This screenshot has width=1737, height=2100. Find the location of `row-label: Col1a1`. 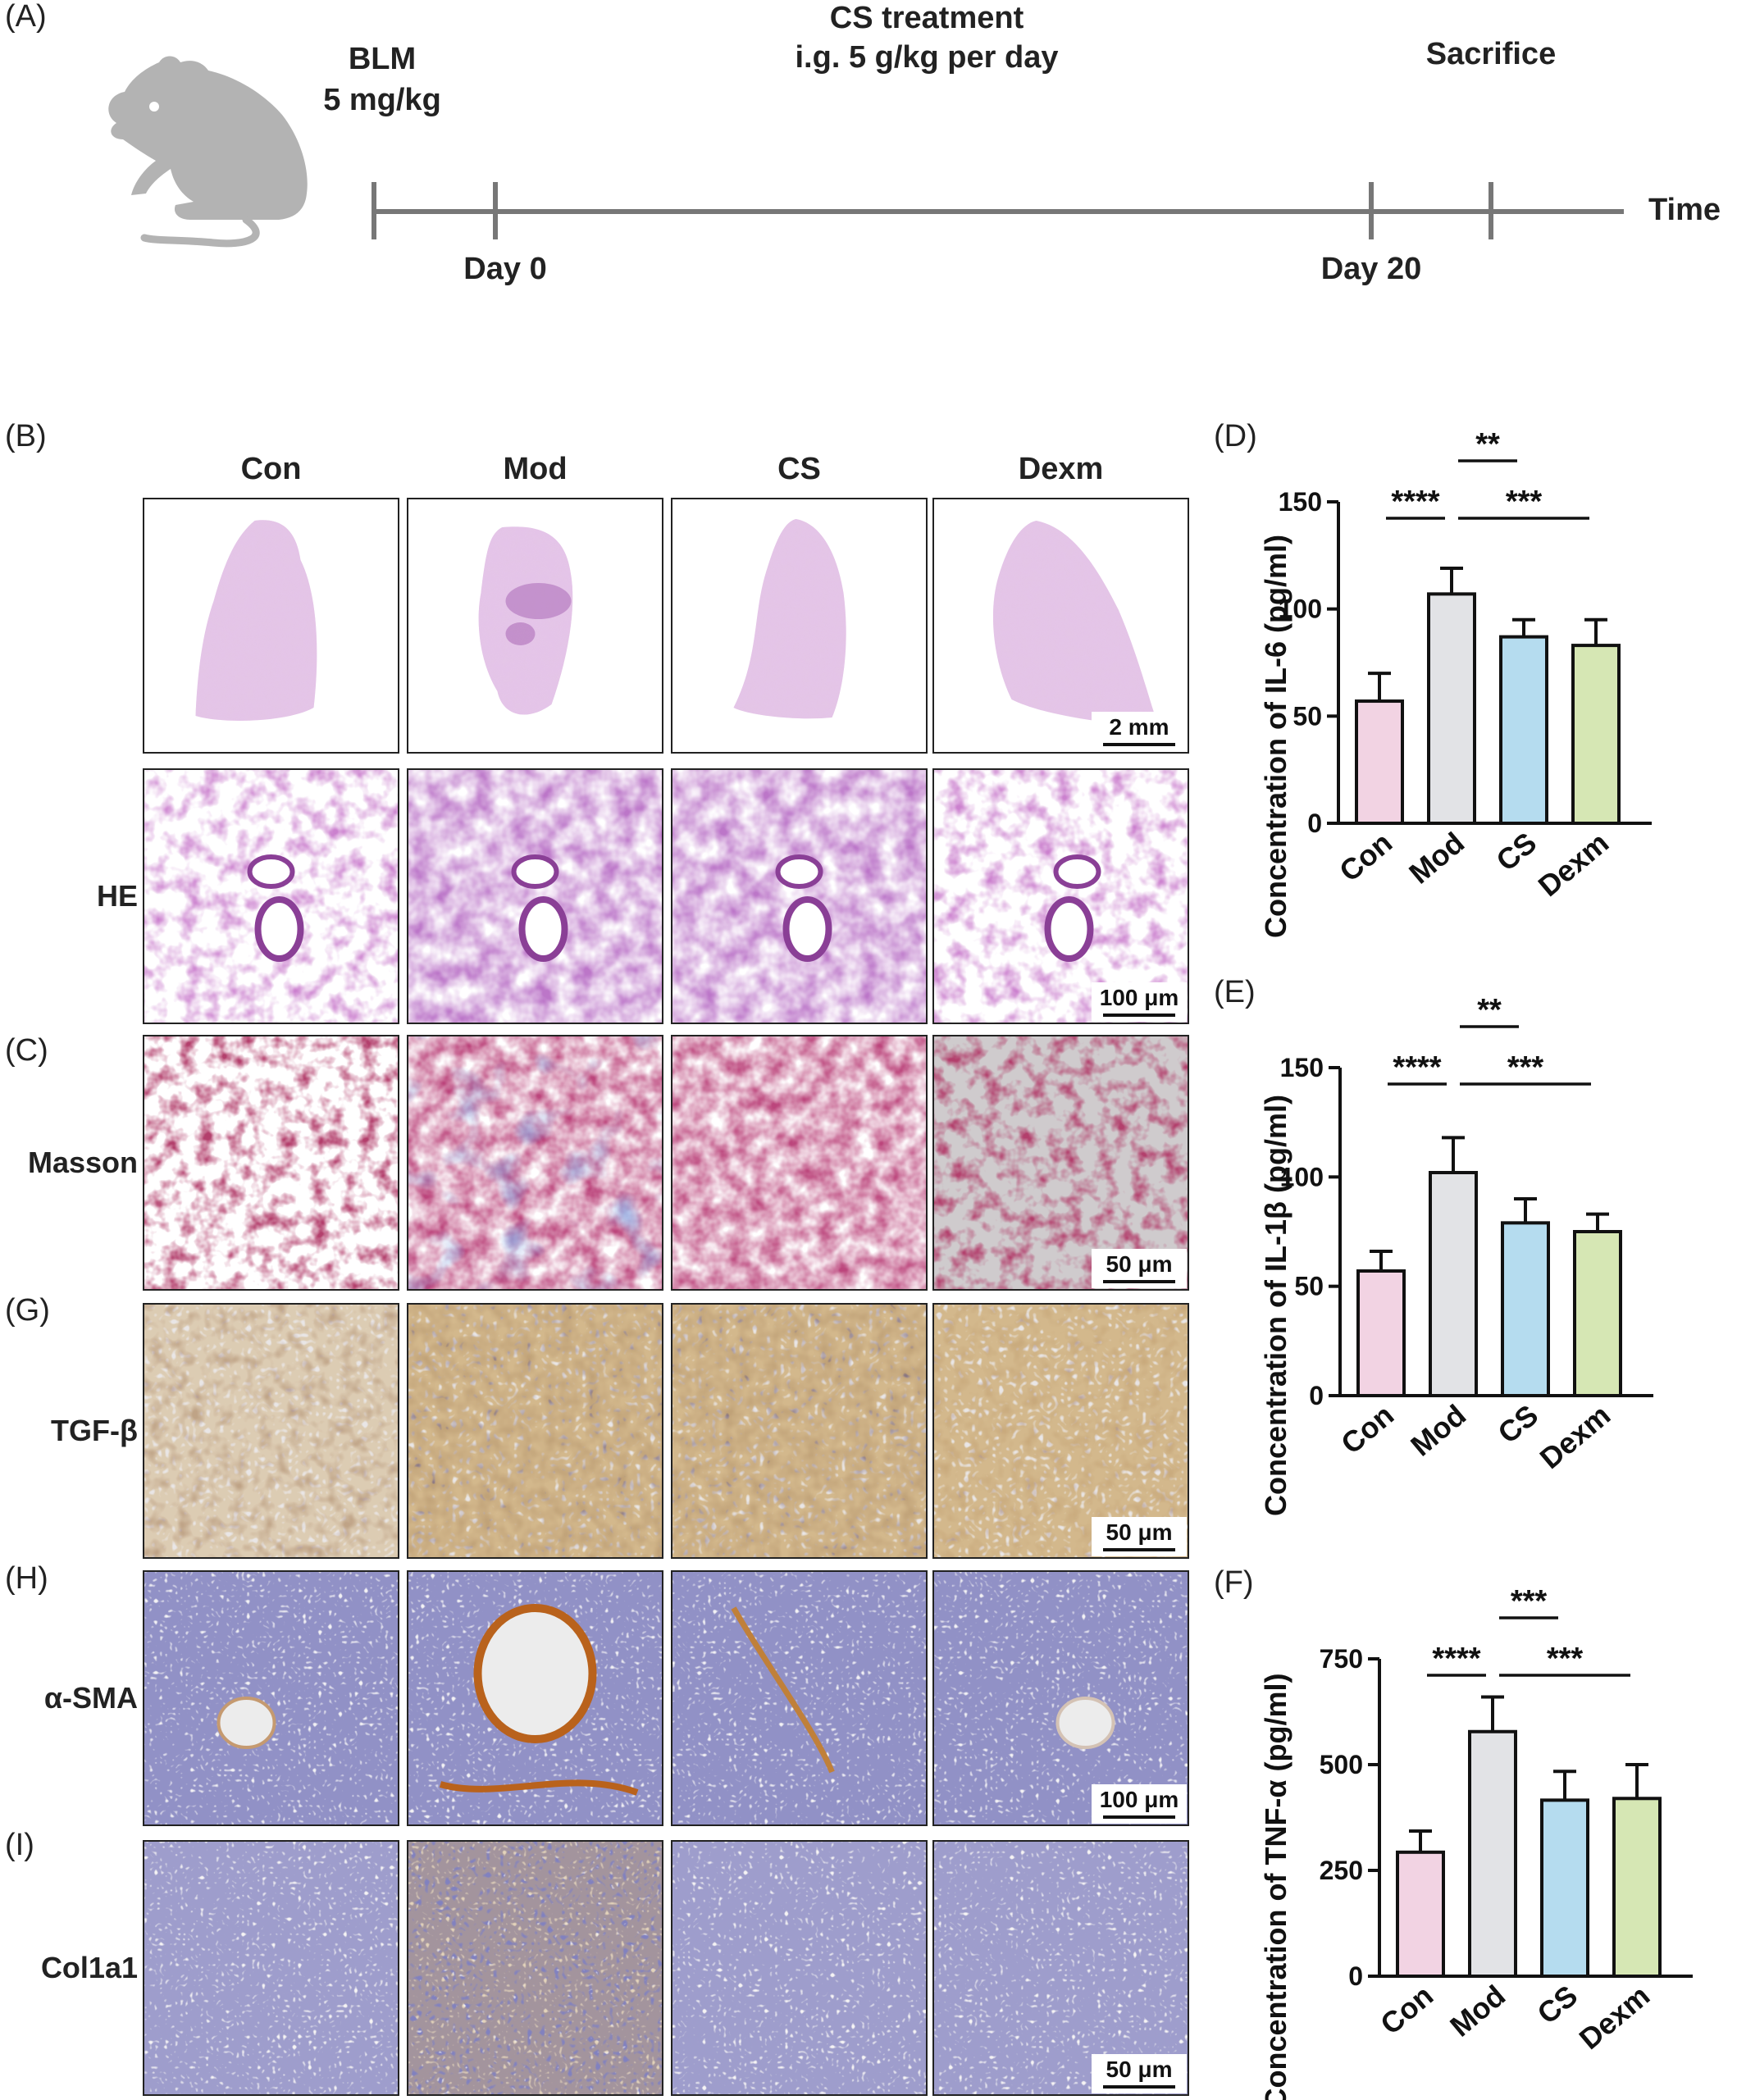

row-label: Col1a1 is located at coordinates (89, 1967).